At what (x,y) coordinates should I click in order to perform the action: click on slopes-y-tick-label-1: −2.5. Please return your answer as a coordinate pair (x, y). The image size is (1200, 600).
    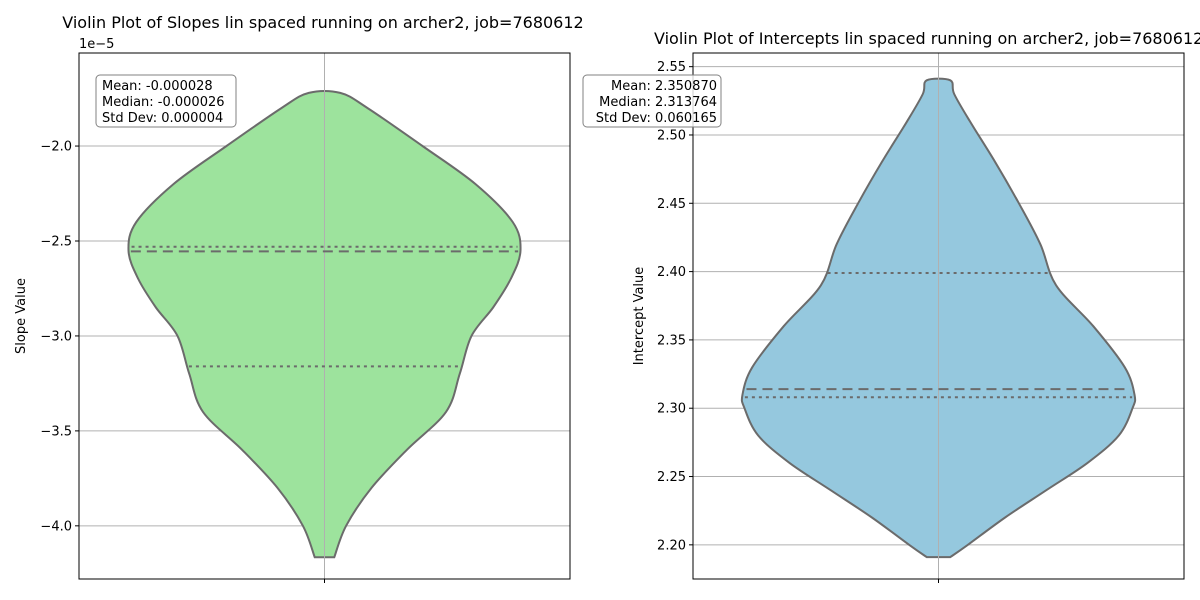
    Looking at the image, I should click on (56, 241).